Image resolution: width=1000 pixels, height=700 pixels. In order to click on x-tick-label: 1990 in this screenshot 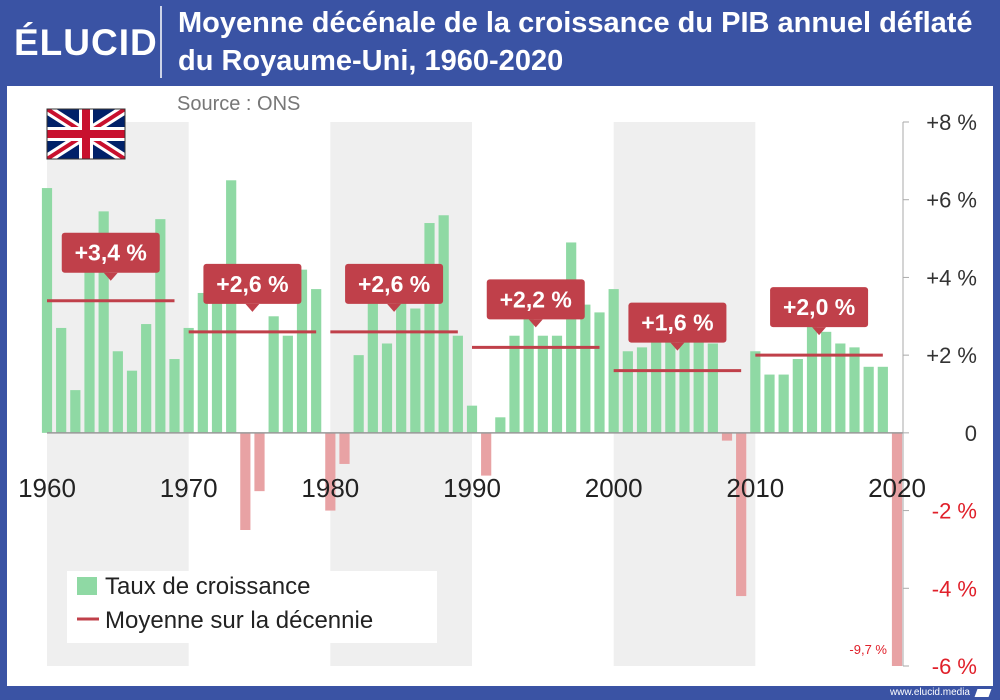, I will do `click(472, 488)`.